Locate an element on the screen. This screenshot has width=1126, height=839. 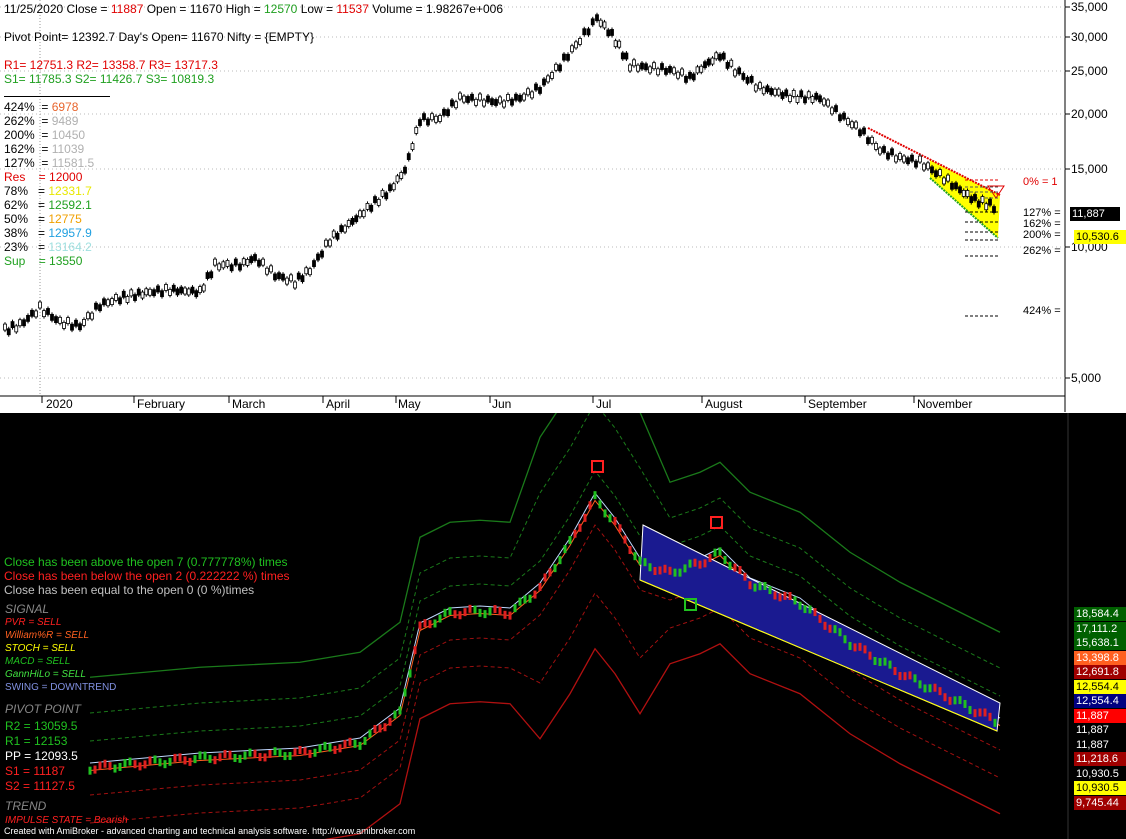
fib-row: 38% = 12957.9 is located at coordinates (48, 233).